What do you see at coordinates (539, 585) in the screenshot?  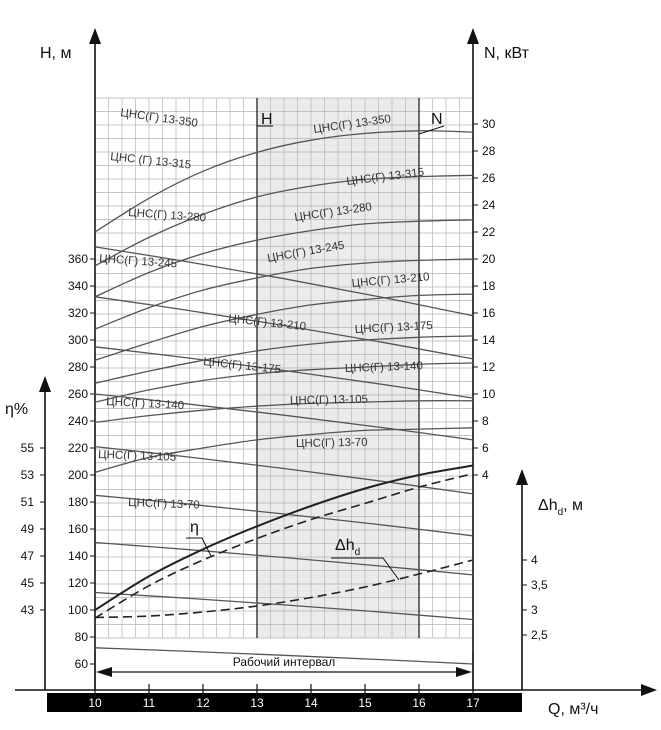 I see `dh-tick-label: 3,5` at bounding box center [539, 585].